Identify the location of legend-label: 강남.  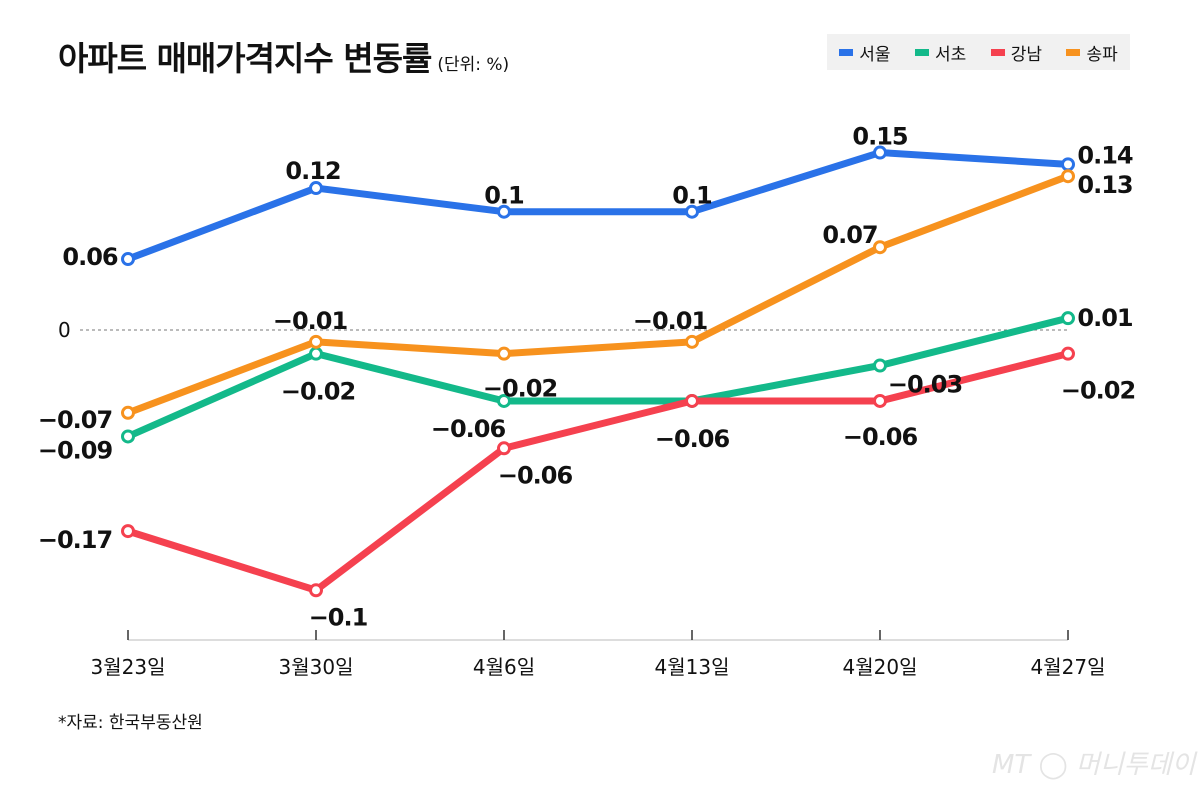
(1026, 54).